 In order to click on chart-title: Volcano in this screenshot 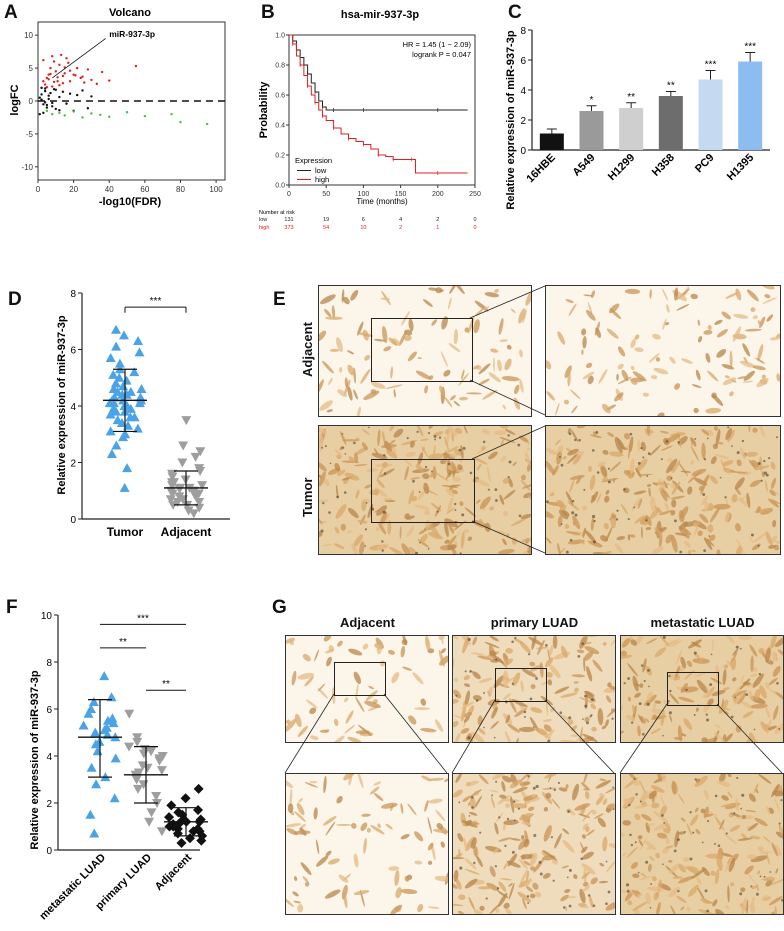, I will do `click(130, 13)`.